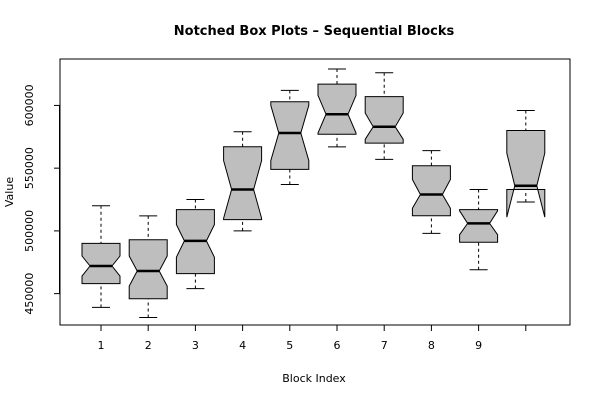 The width and height of the screenshot is (599, 400). Describe the element at coordinates (29, 105) in the screenshot. I see `y-tick-label: 600000` at that location.